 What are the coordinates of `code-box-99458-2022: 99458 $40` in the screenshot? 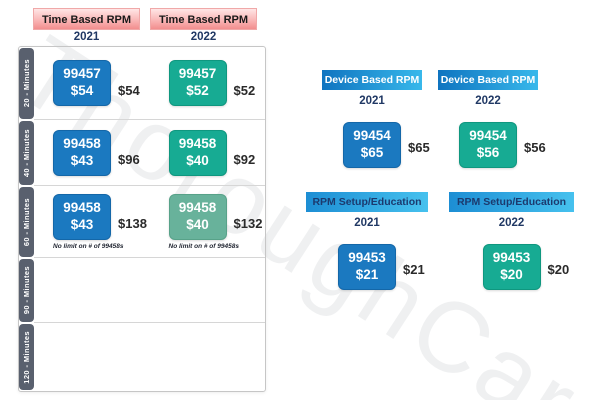 It's located at (197, 152).